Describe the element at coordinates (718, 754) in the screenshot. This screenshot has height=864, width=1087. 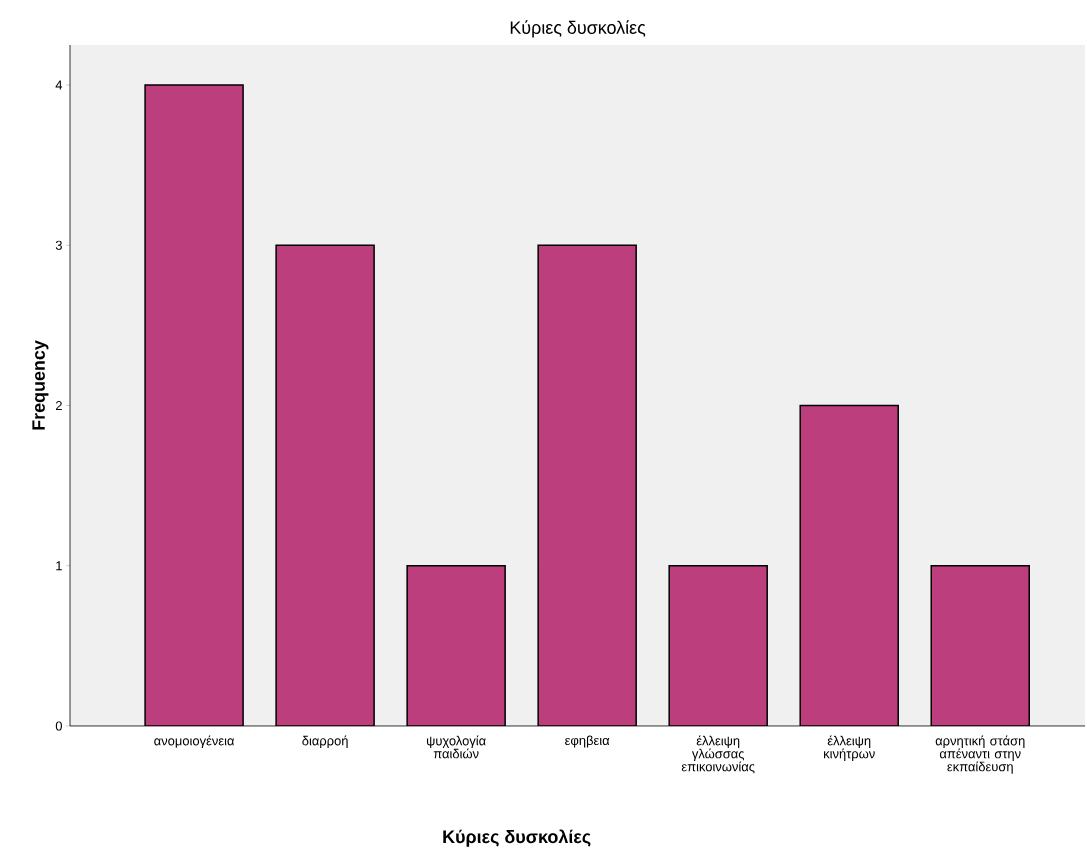
I see `x-tick-label: έλλειψη γλώσσας επικοινωνίας` at that location.